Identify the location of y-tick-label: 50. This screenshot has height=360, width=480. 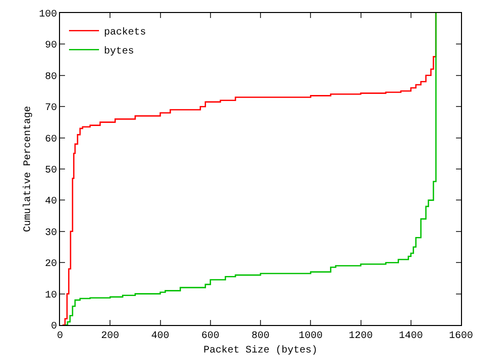
(50, 171).